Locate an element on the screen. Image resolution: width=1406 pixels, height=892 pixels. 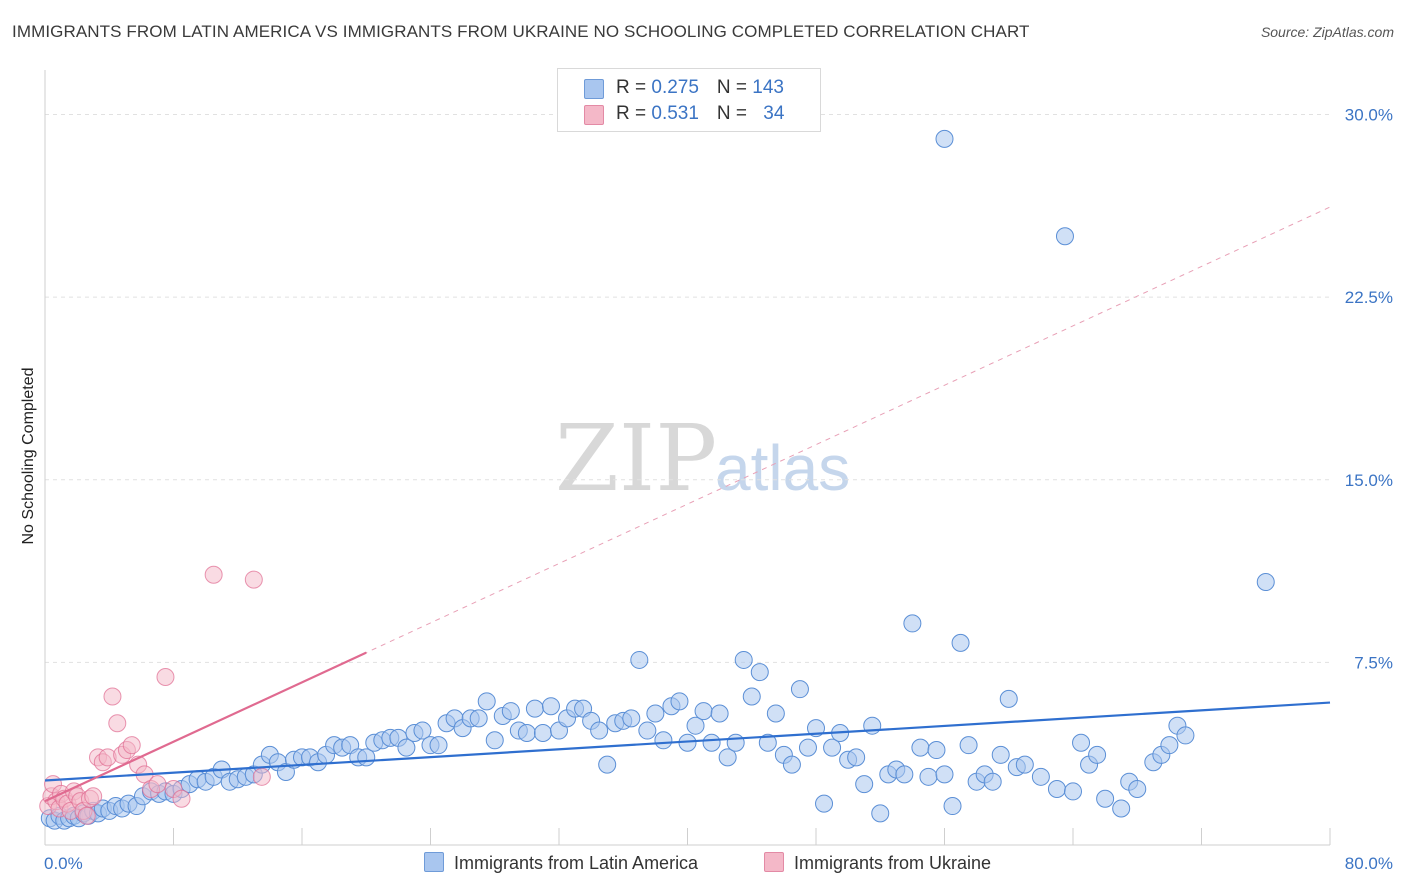
bottom-legend-ukraine: Immigrants from Ukraine is located at coordinates (877, 863).